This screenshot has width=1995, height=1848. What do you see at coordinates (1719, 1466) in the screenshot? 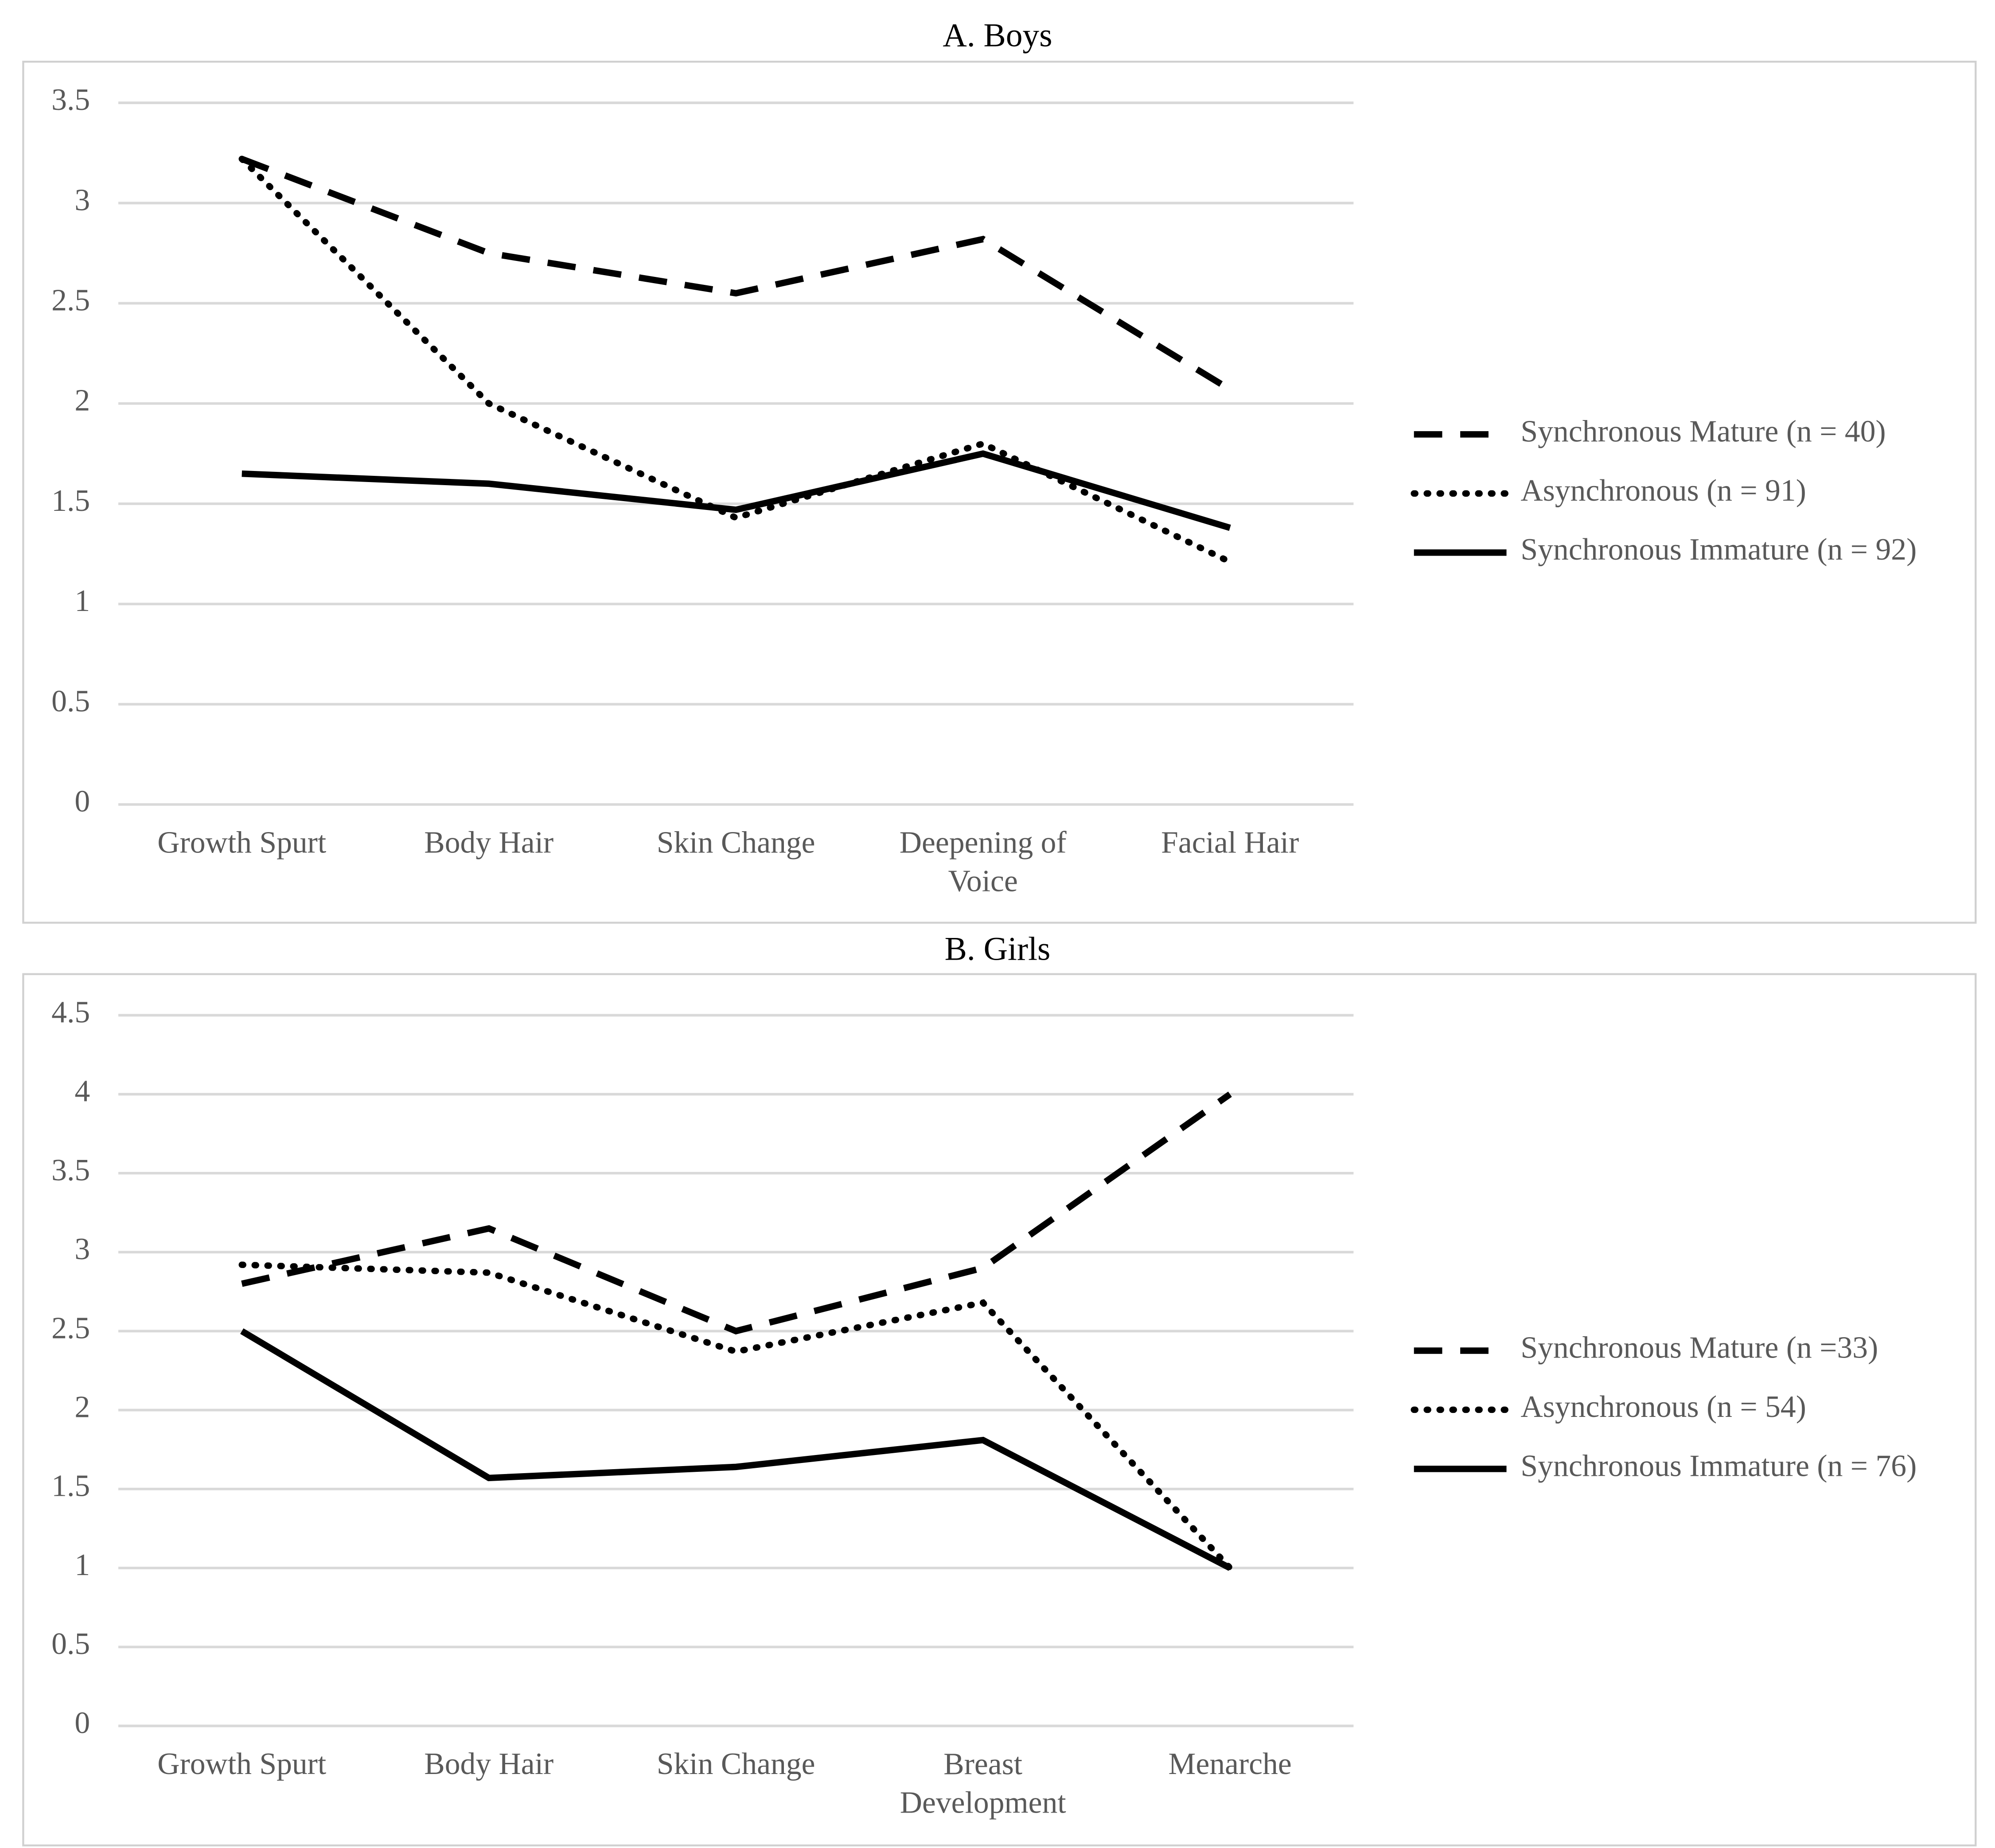
I see `legend-label: Synchronous Immature (n = 76)` at bounding box center [1719, 1466].